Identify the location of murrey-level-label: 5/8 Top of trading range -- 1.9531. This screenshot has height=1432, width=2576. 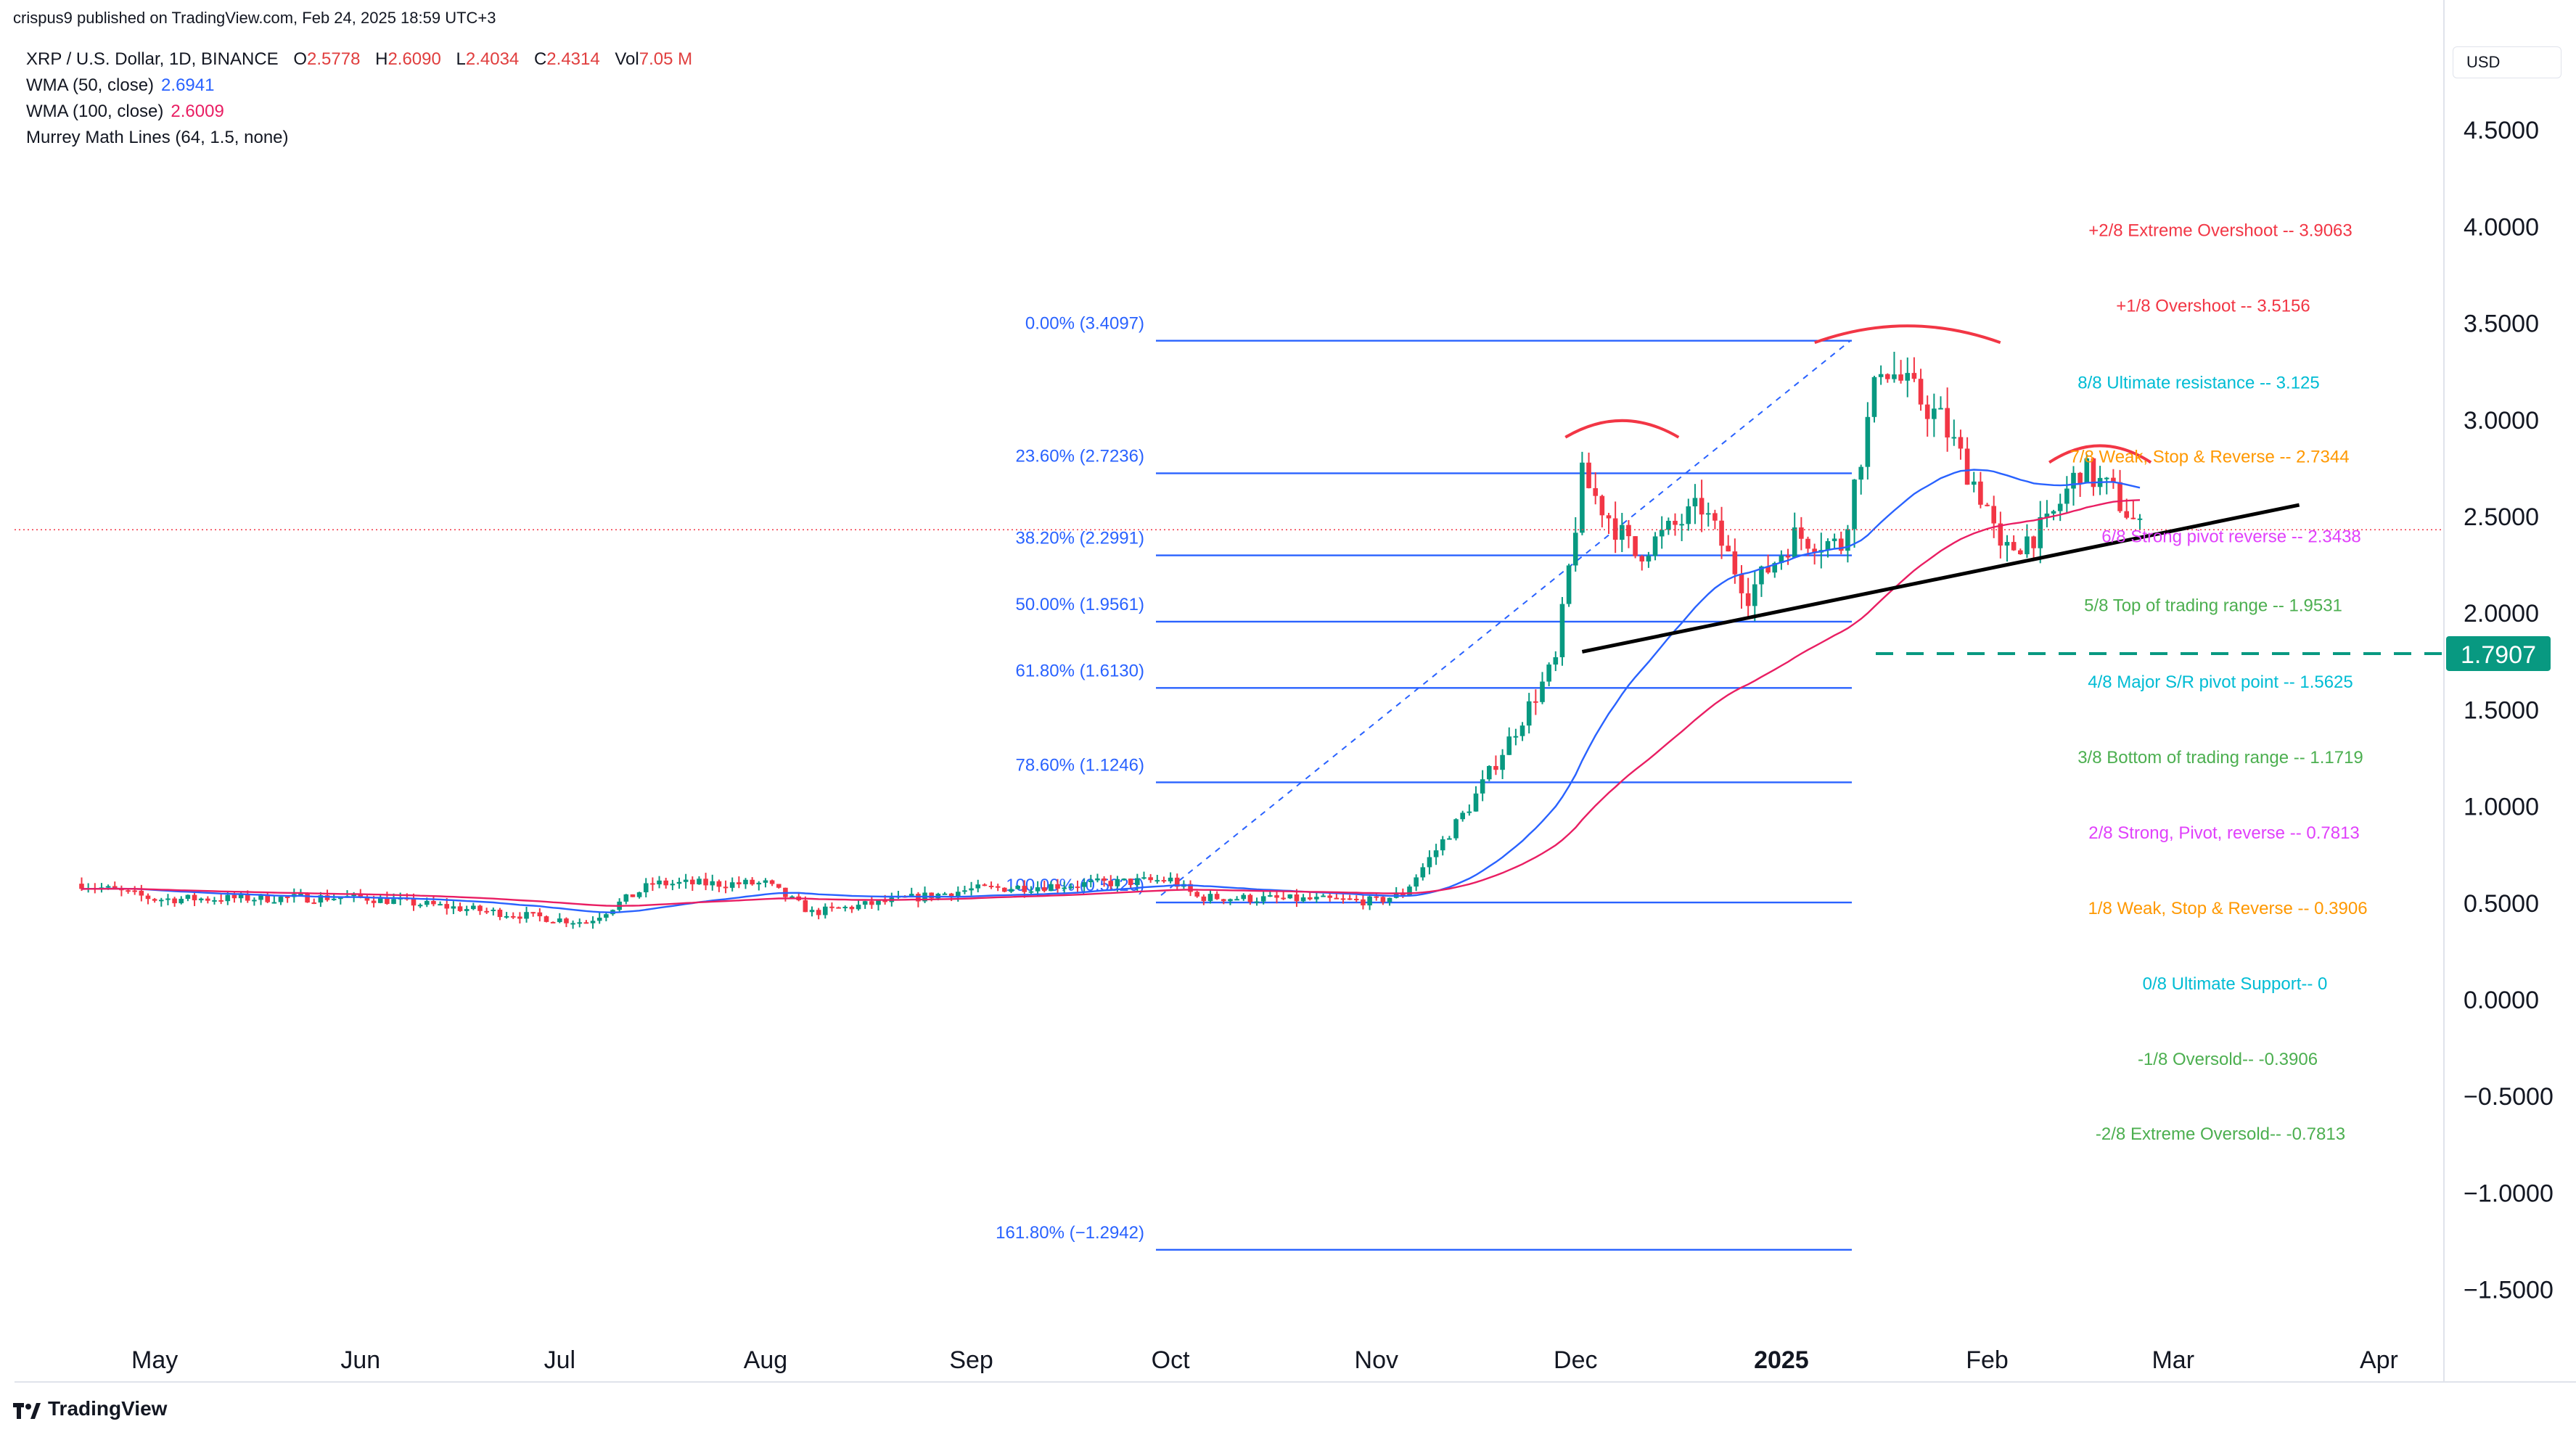
(2213, 606).